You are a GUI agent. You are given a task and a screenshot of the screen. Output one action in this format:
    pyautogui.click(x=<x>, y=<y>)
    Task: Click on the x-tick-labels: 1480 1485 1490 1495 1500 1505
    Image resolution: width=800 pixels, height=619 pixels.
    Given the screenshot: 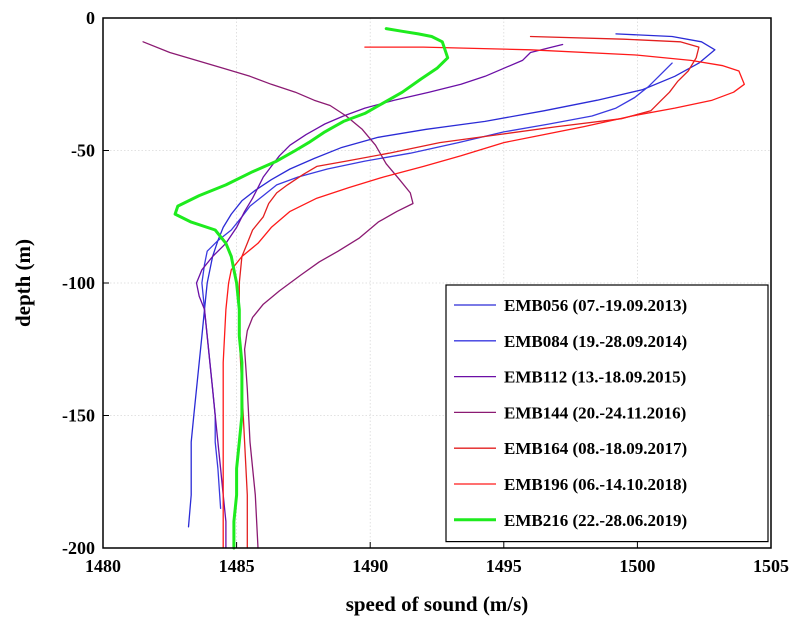 What is the action you would take?
    pyautogui.click(x=437, y=566)
    